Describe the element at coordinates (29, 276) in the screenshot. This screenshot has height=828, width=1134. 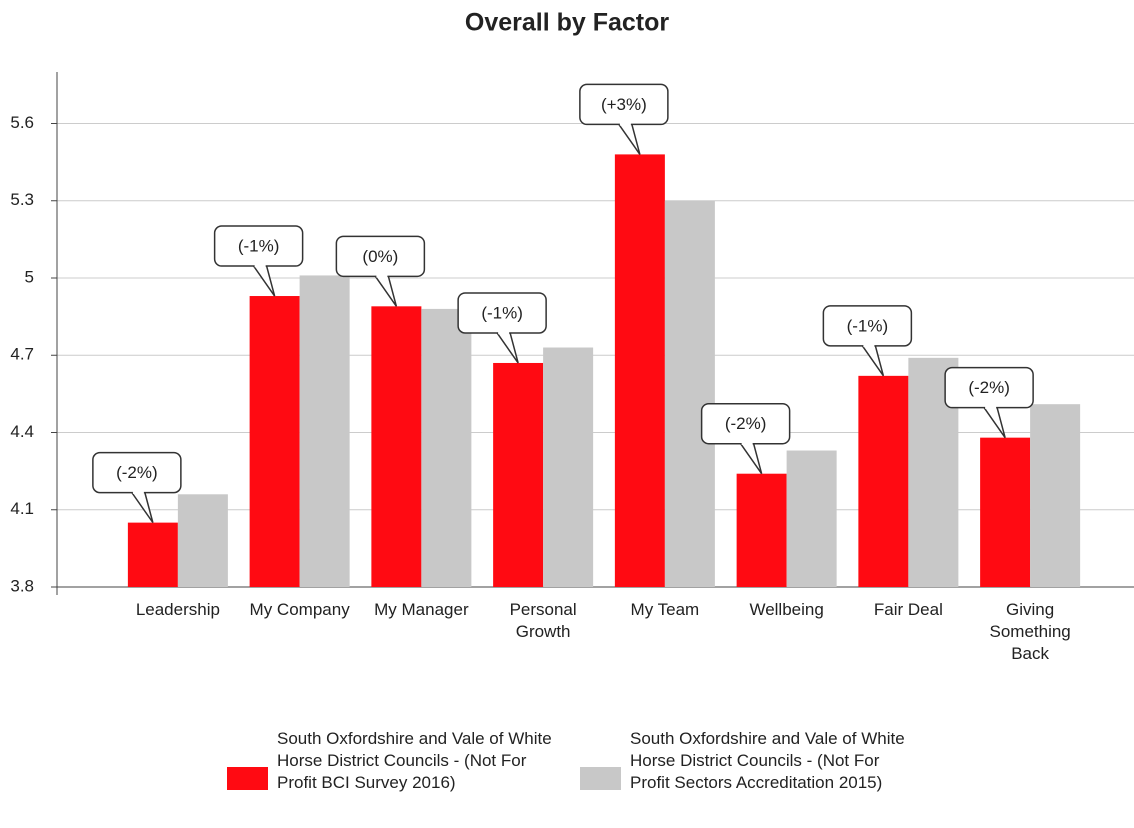
I see `y-tick-label: 5` at that location.